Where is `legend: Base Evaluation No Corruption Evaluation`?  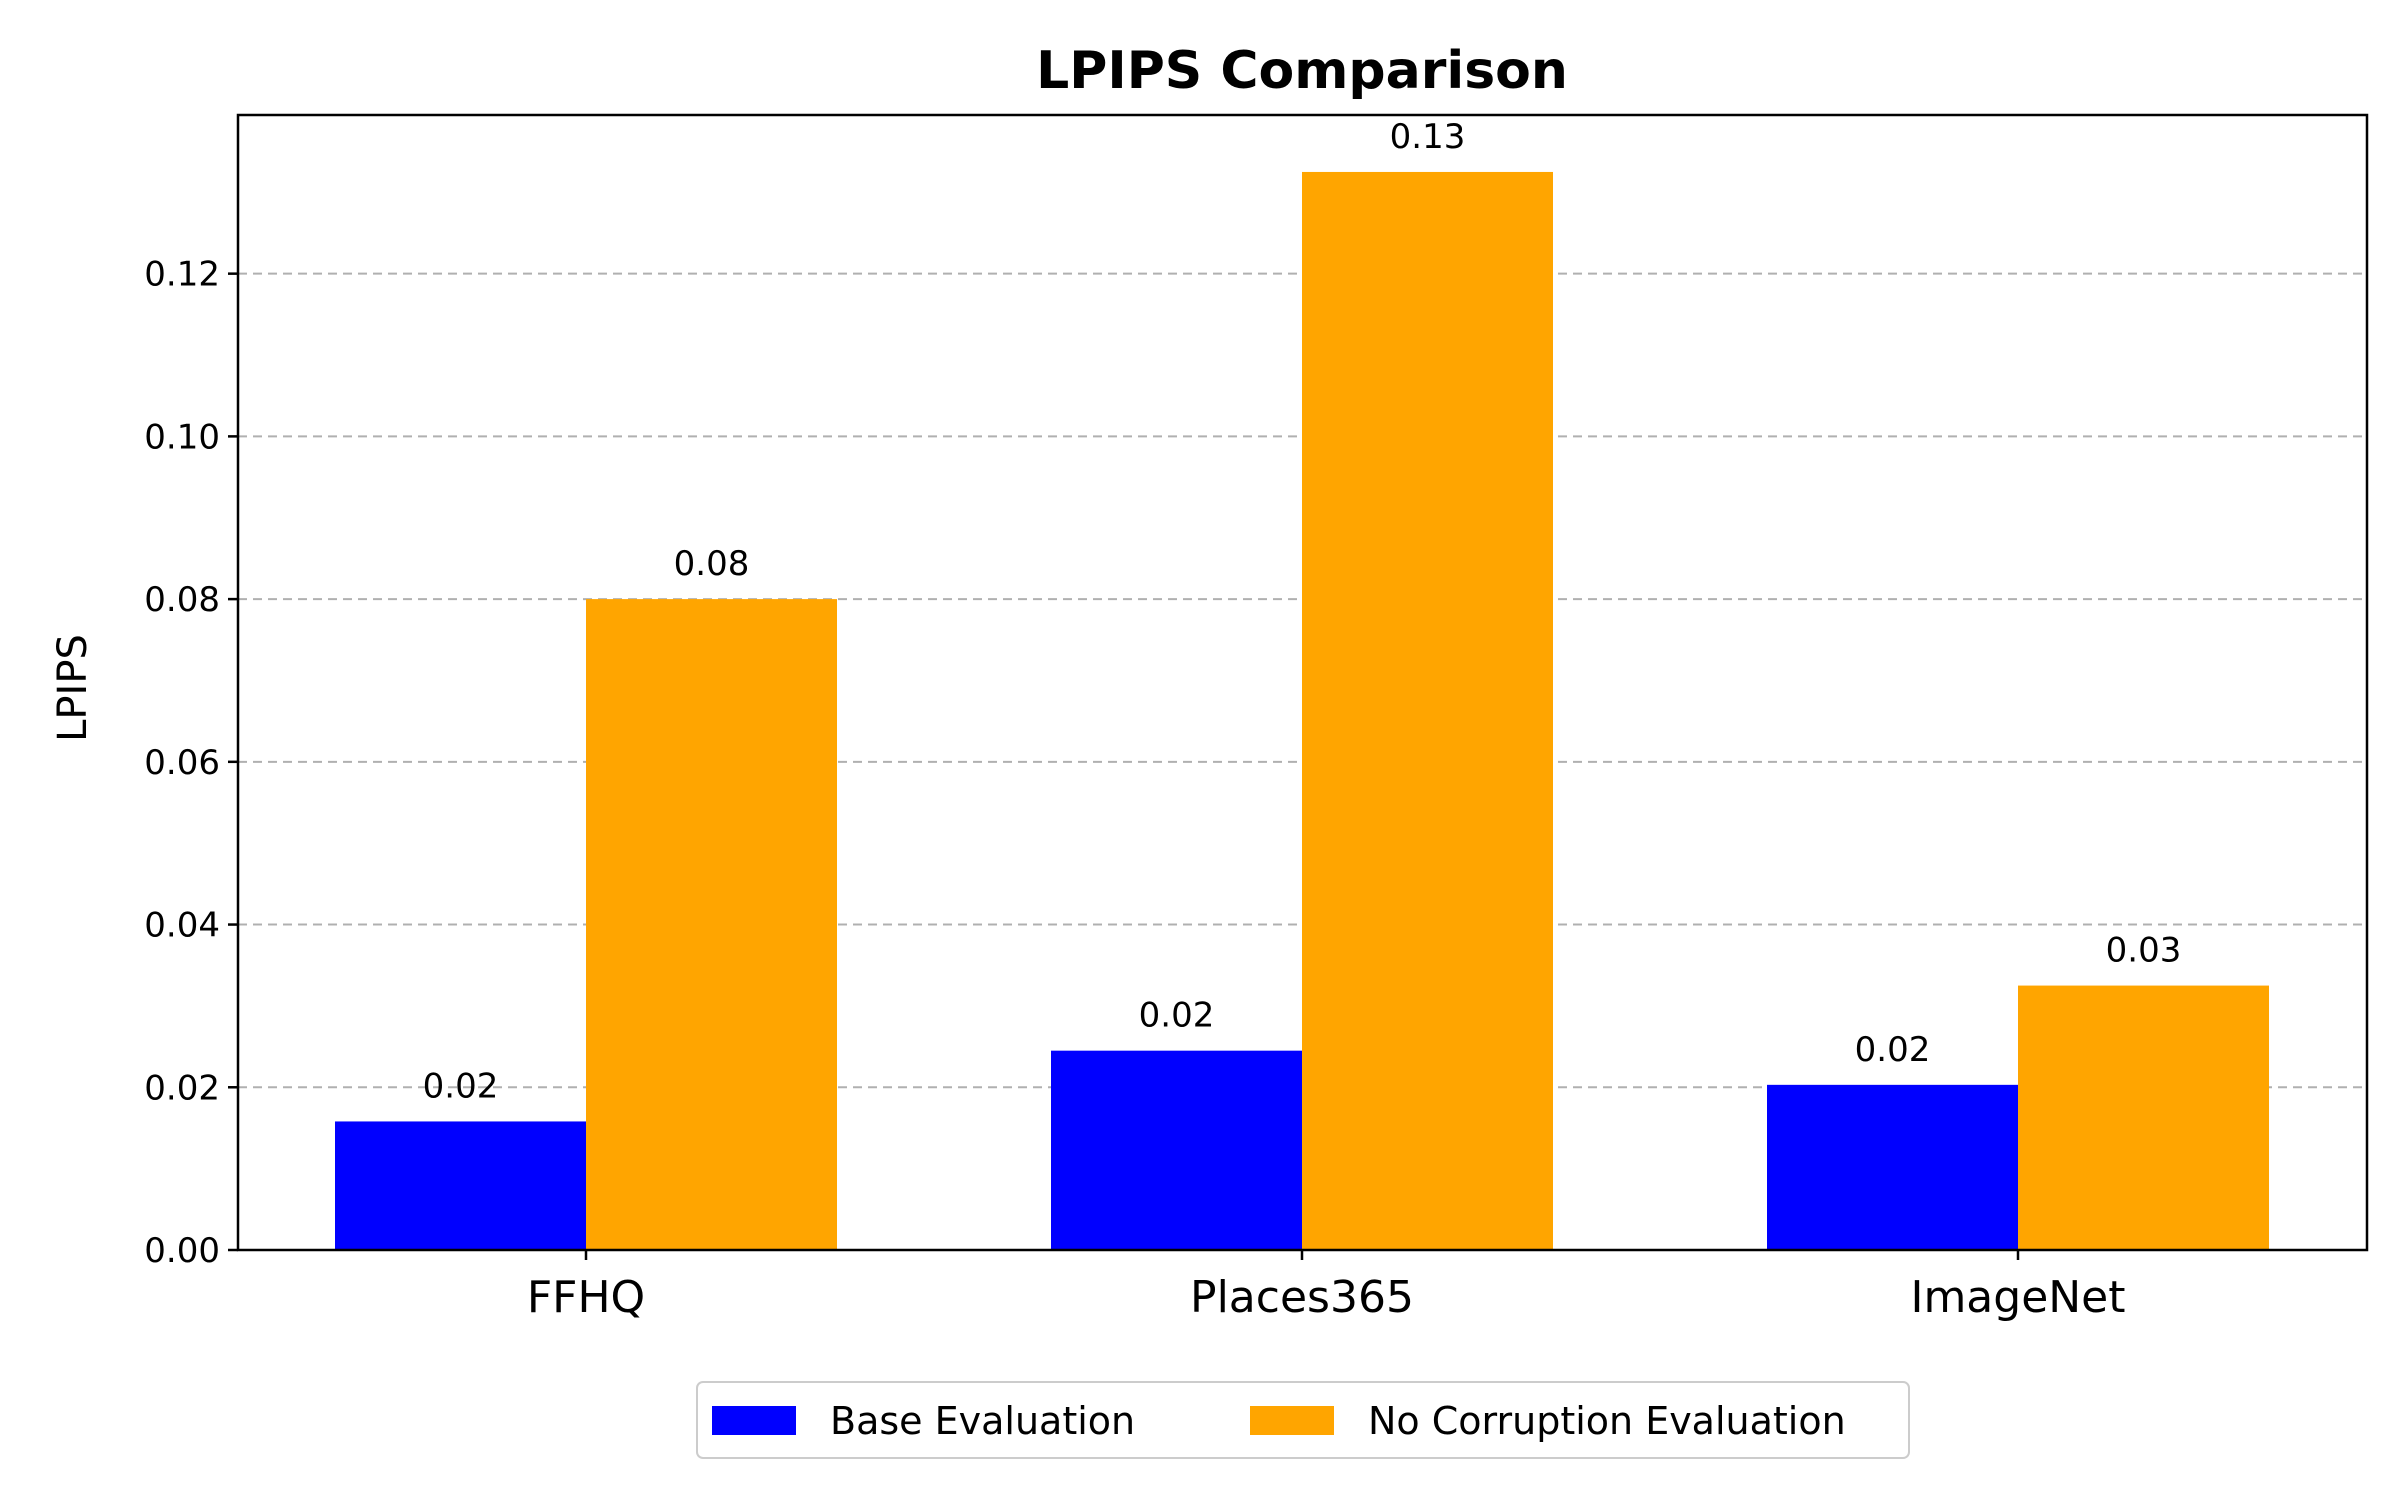 legend: Base Evaluation No Corruption Evaluation is located at coordinates (1303, 1420).